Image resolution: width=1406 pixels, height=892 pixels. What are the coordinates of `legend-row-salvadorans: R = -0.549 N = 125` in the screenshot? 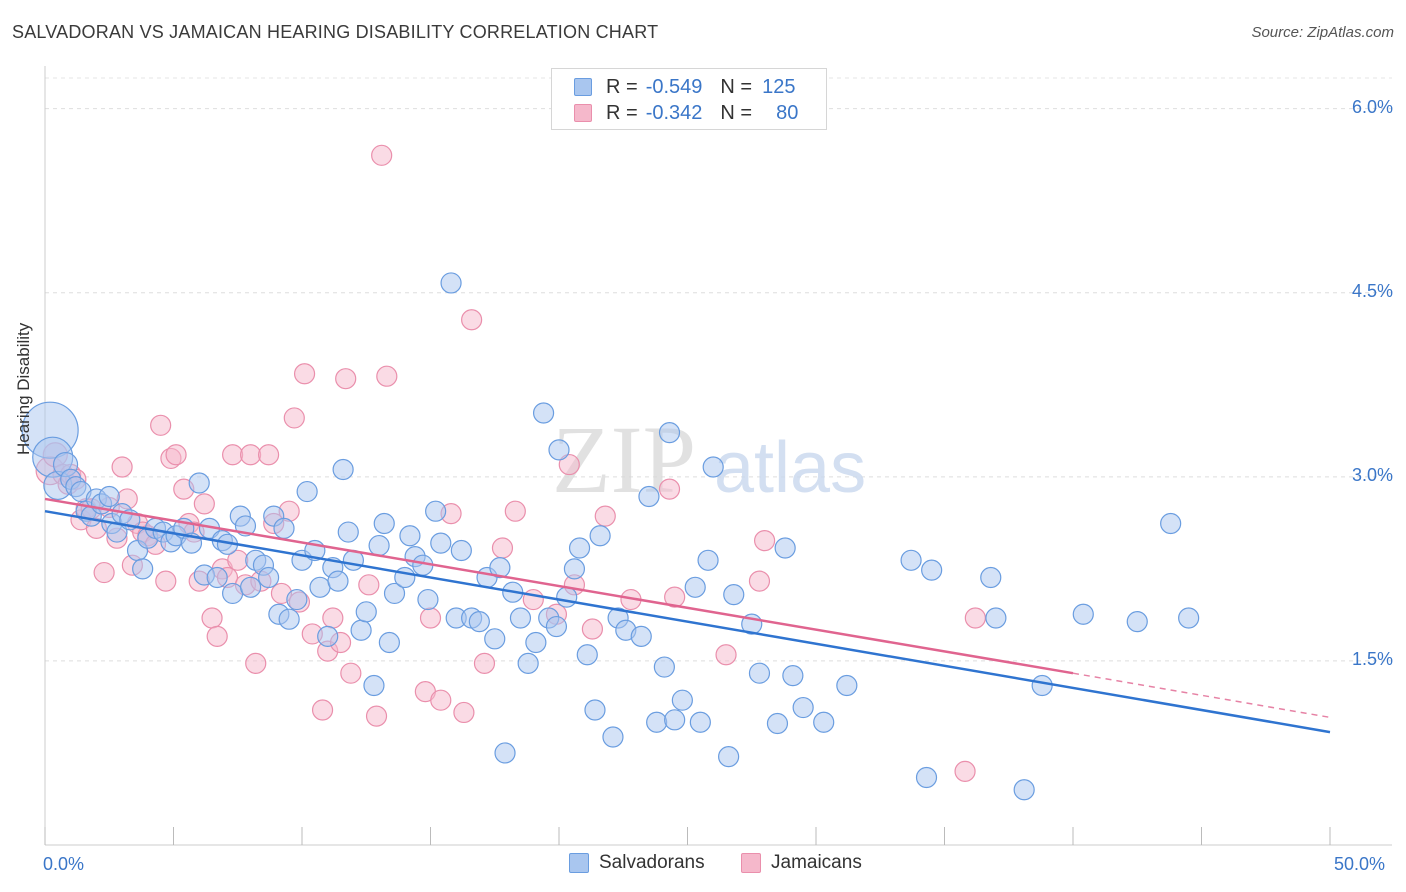 It's located at (684, 87).